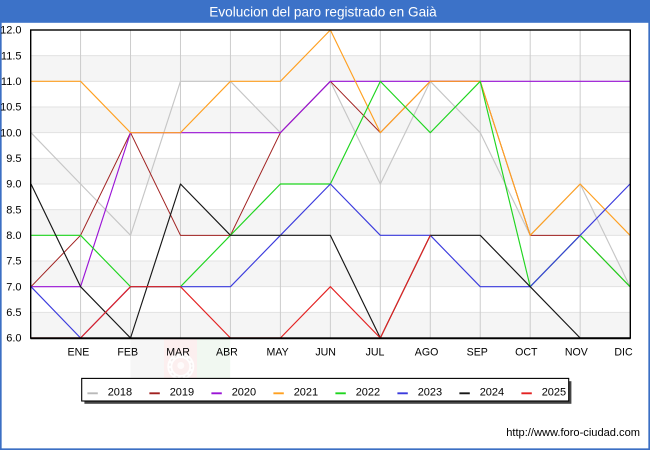  Describe the element at coordinates (13, 185) in the screenshot. I see `svg-text: 9.0` at that location.